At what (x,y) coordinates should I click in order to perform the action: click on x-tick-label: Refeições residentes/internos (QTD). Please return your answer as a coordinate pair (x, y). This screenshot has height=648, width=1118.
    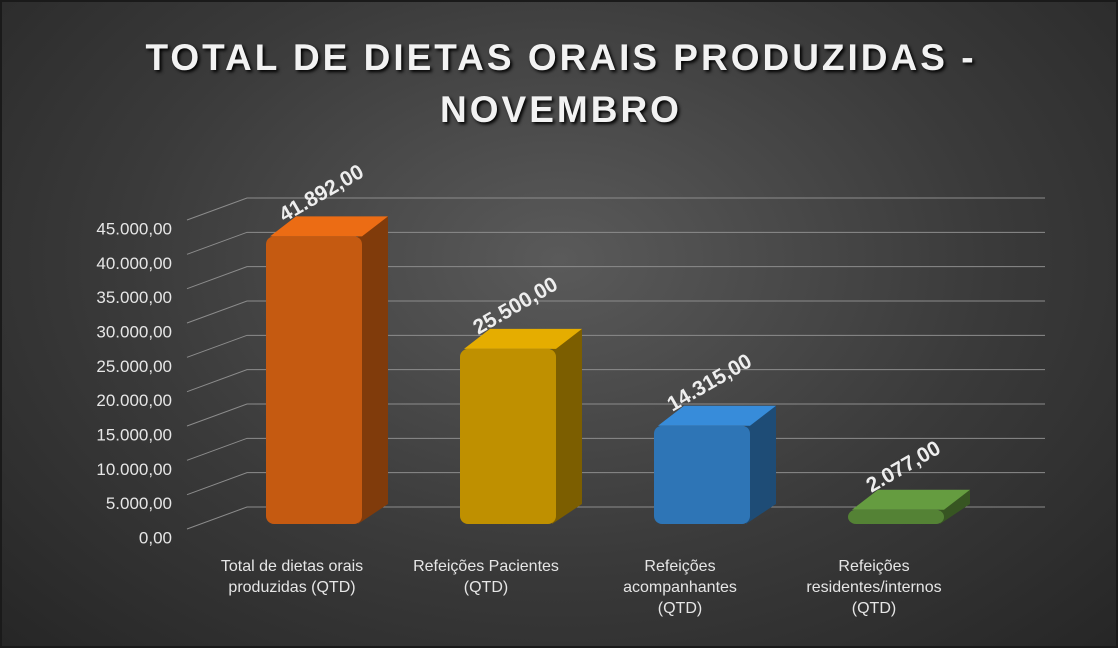
    Looking at the image, I should click on (874, 587).